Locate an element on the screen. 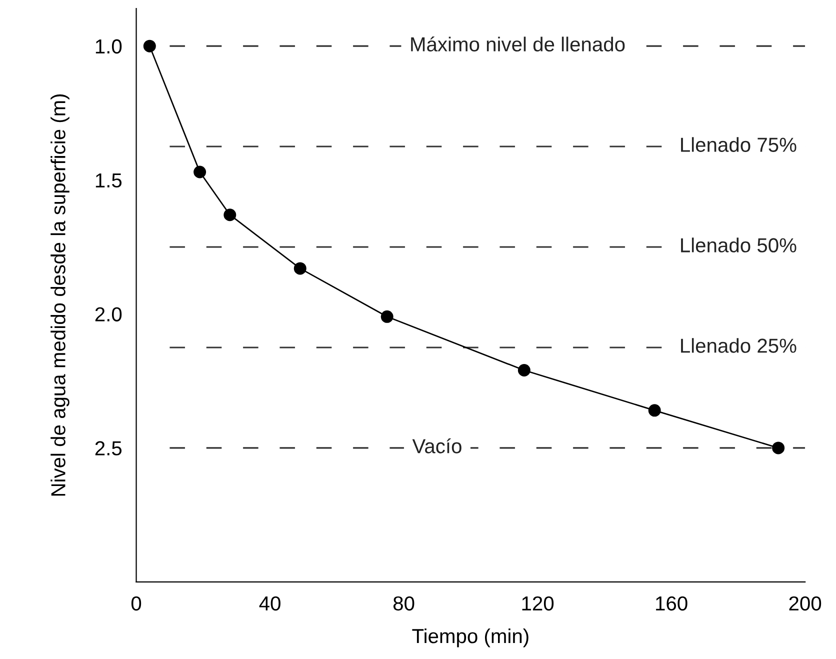  x-tick-label: 80 is located at coordinates (403, 603).